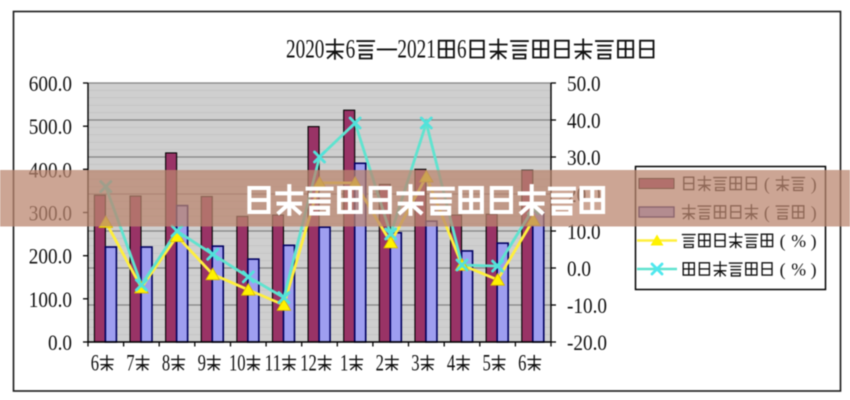 The height and width of the screenshot is (400, 850). Describe the element at coordinates (415, 362) in the screenshot. I see `svg-text: 3` at that location.